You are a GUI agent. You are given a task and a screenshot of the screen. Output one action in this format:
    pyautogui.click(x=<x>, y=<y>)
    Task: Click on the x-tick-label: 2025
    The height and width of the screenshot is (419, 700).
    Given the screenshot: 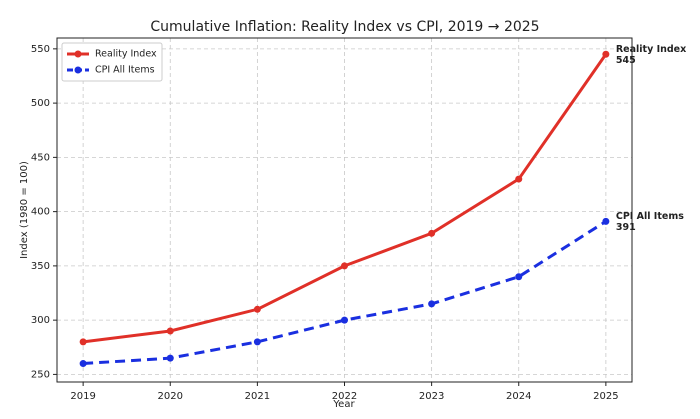 What is the action you would take?
    pyautogui.click(x=605, y=396)
    